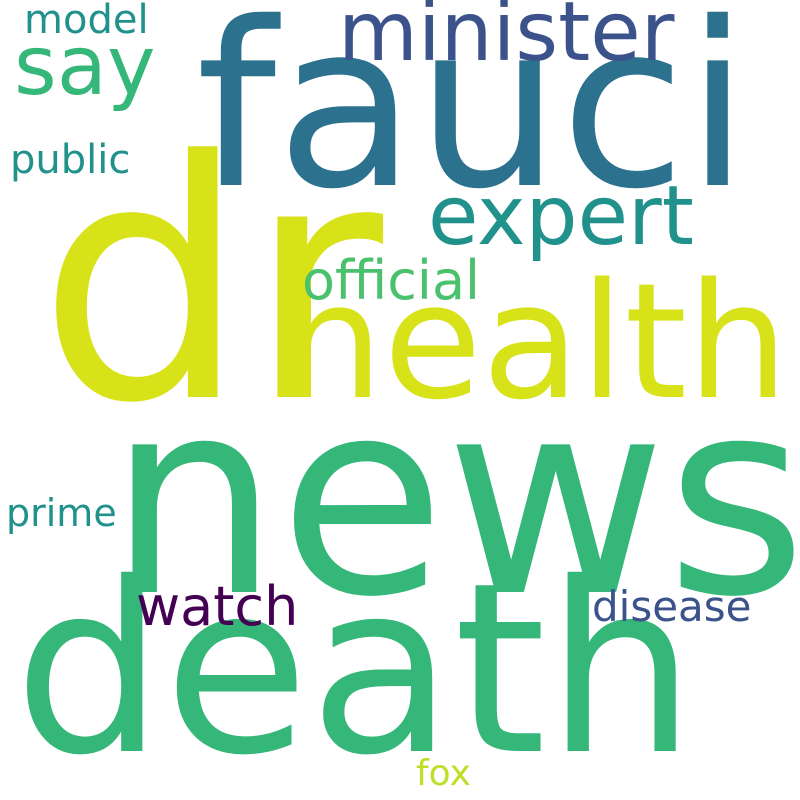 This screenshot has width=800, height=800. I want to click on word-watch: watch, so click(217, 606).